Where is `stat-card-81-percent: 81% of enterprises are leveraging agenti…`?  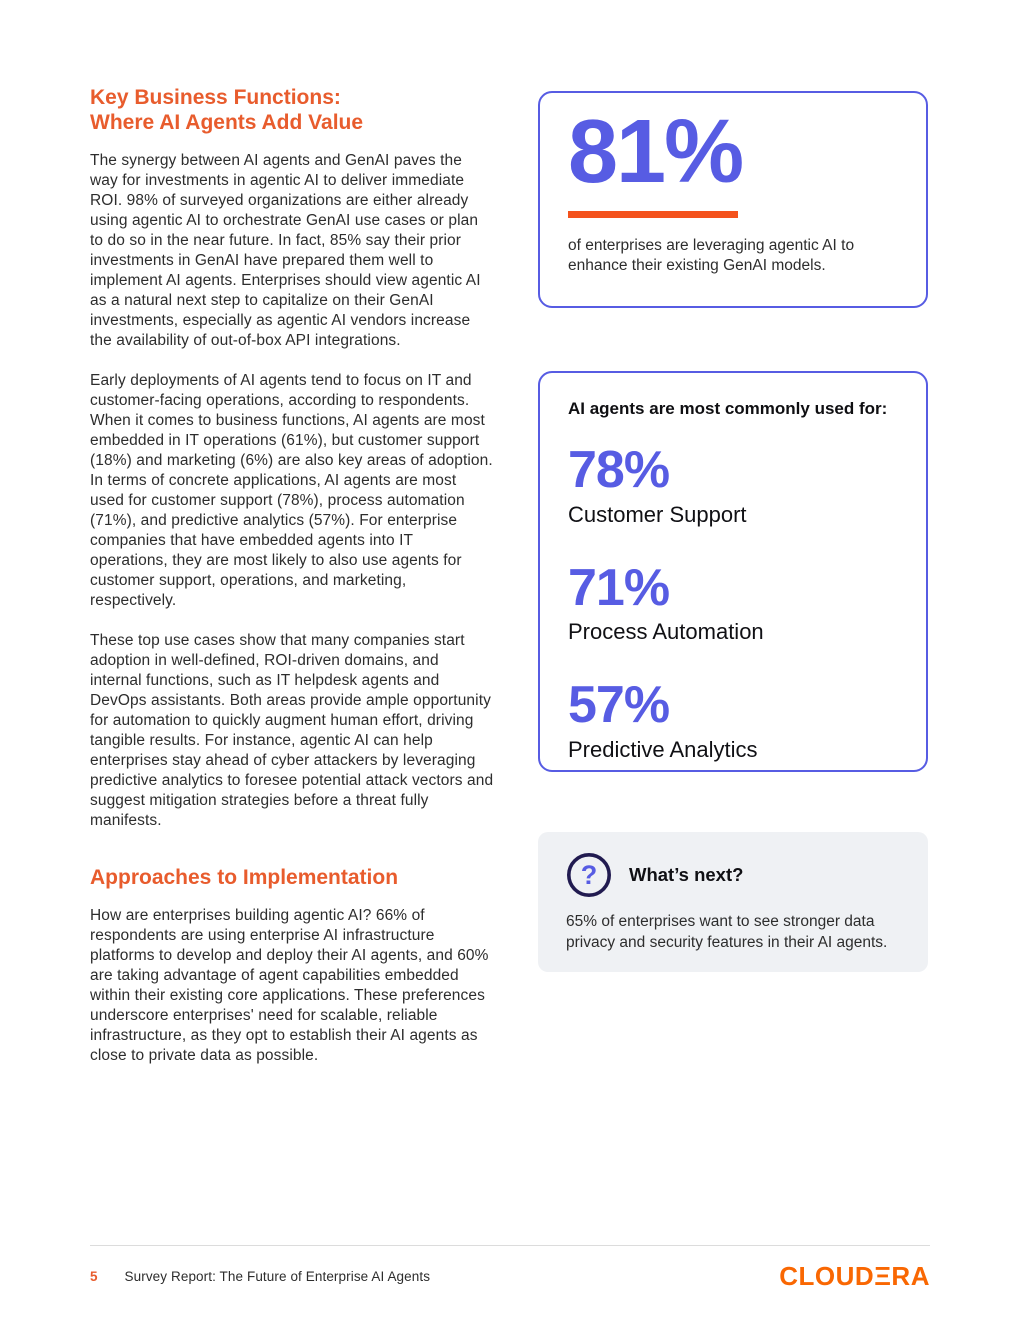 stat-card-81-percent: 81% of enterprises are leveraging agenti… is located at coordinates (733, 199).